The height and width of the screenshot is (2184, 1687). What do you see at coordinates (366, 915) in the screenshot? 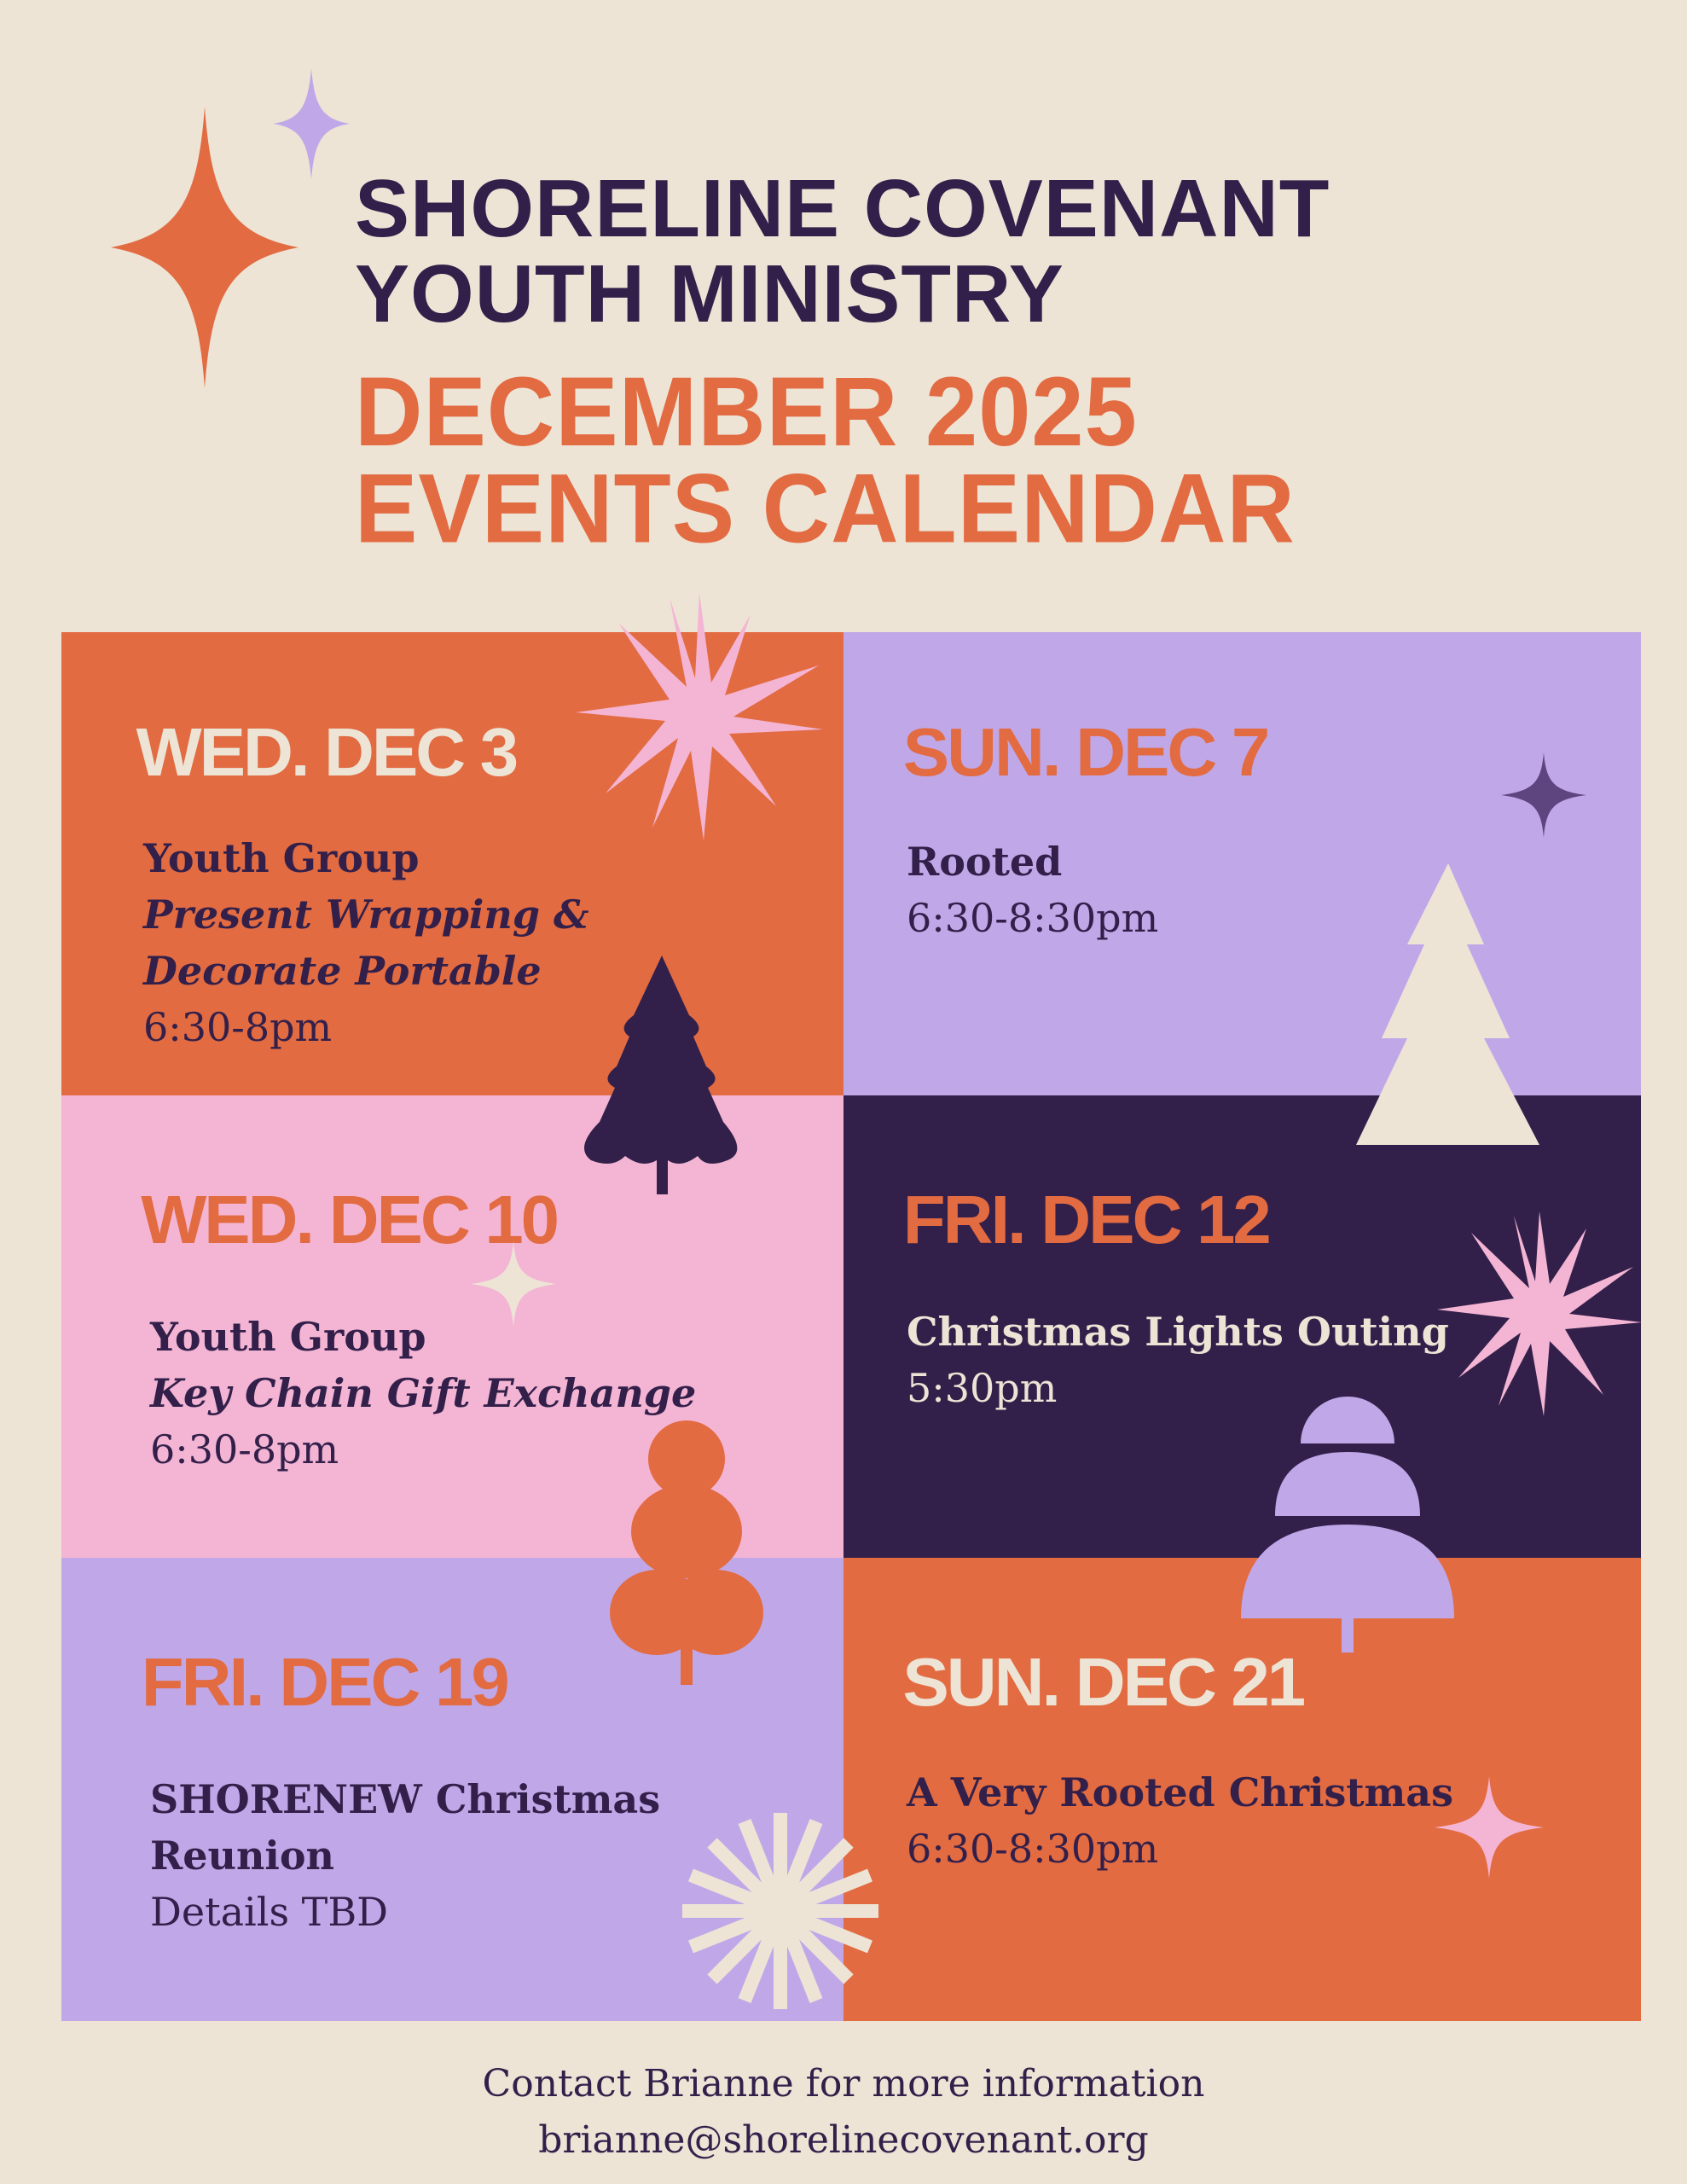
I see `event-subtitle: Present Wrapping &` at bounding box center [366, 915].